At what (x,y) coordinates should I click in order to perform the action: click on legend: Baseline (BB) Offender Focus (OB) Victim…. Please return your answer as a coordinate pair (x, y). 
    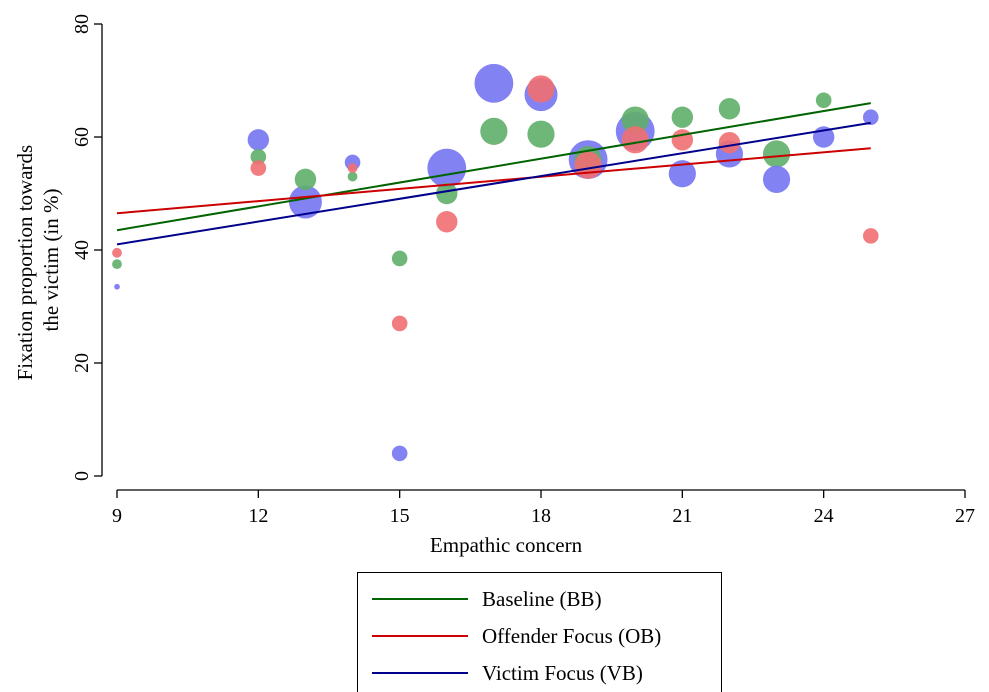
    Looking at the image, I should click on (539, 632).